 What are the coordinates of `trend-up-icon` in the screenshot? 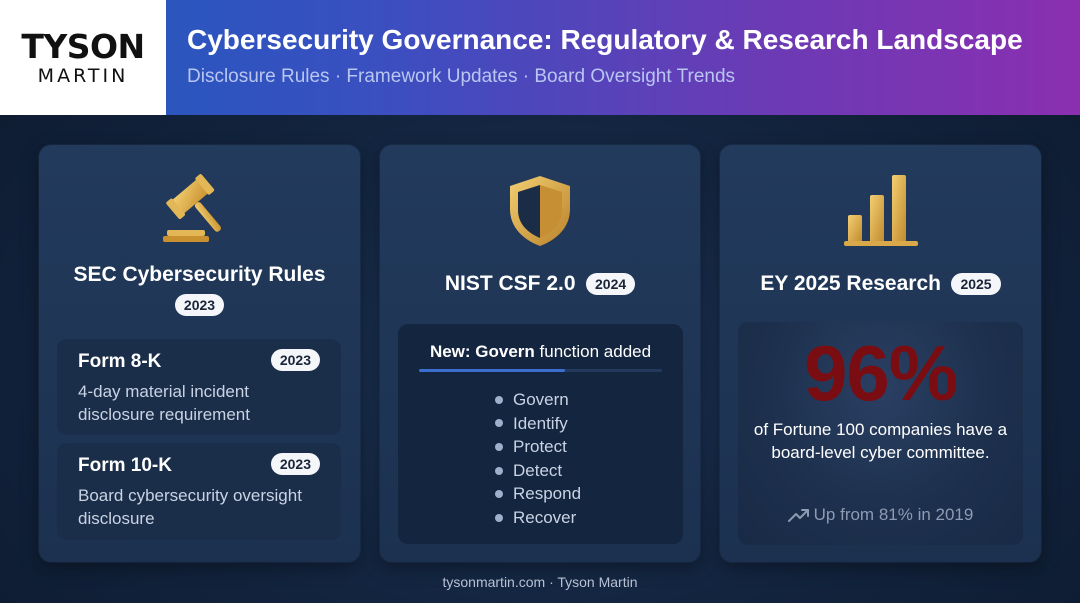 It's located at (798, 515).